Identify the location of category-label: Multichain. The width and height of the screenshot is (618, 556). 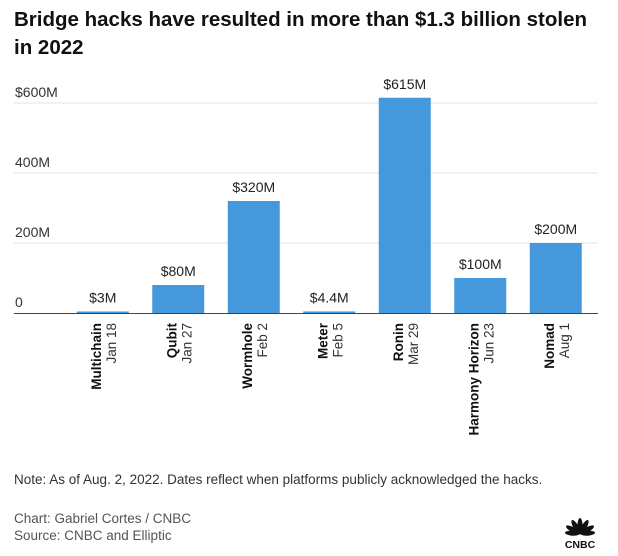
(96, 356).